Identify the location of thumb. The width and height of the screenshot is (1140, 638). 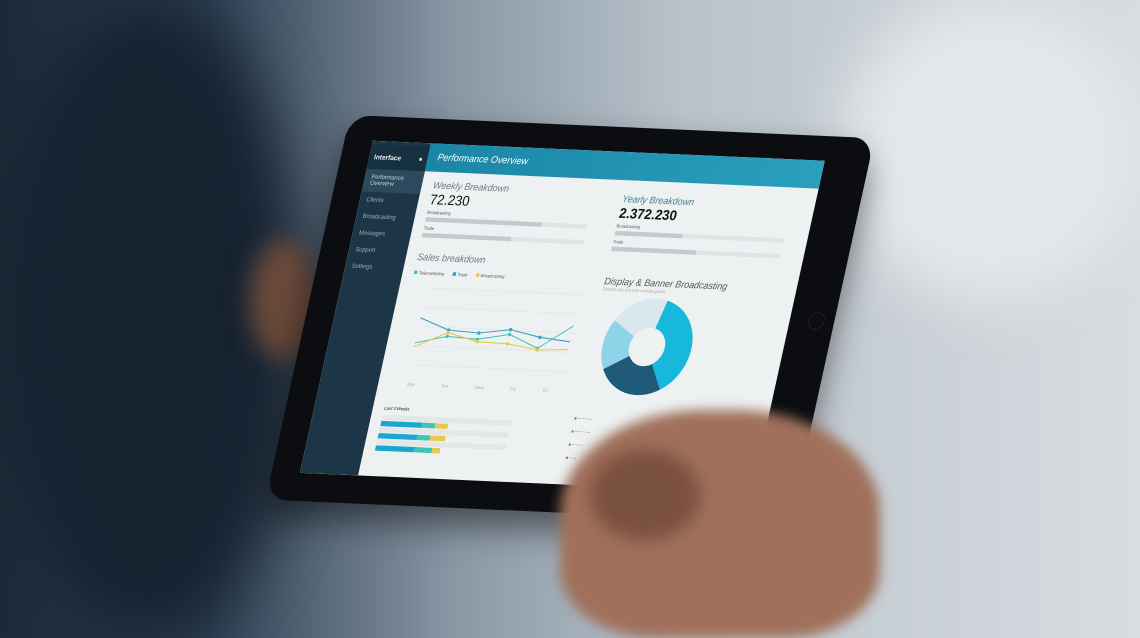
(645, 495).